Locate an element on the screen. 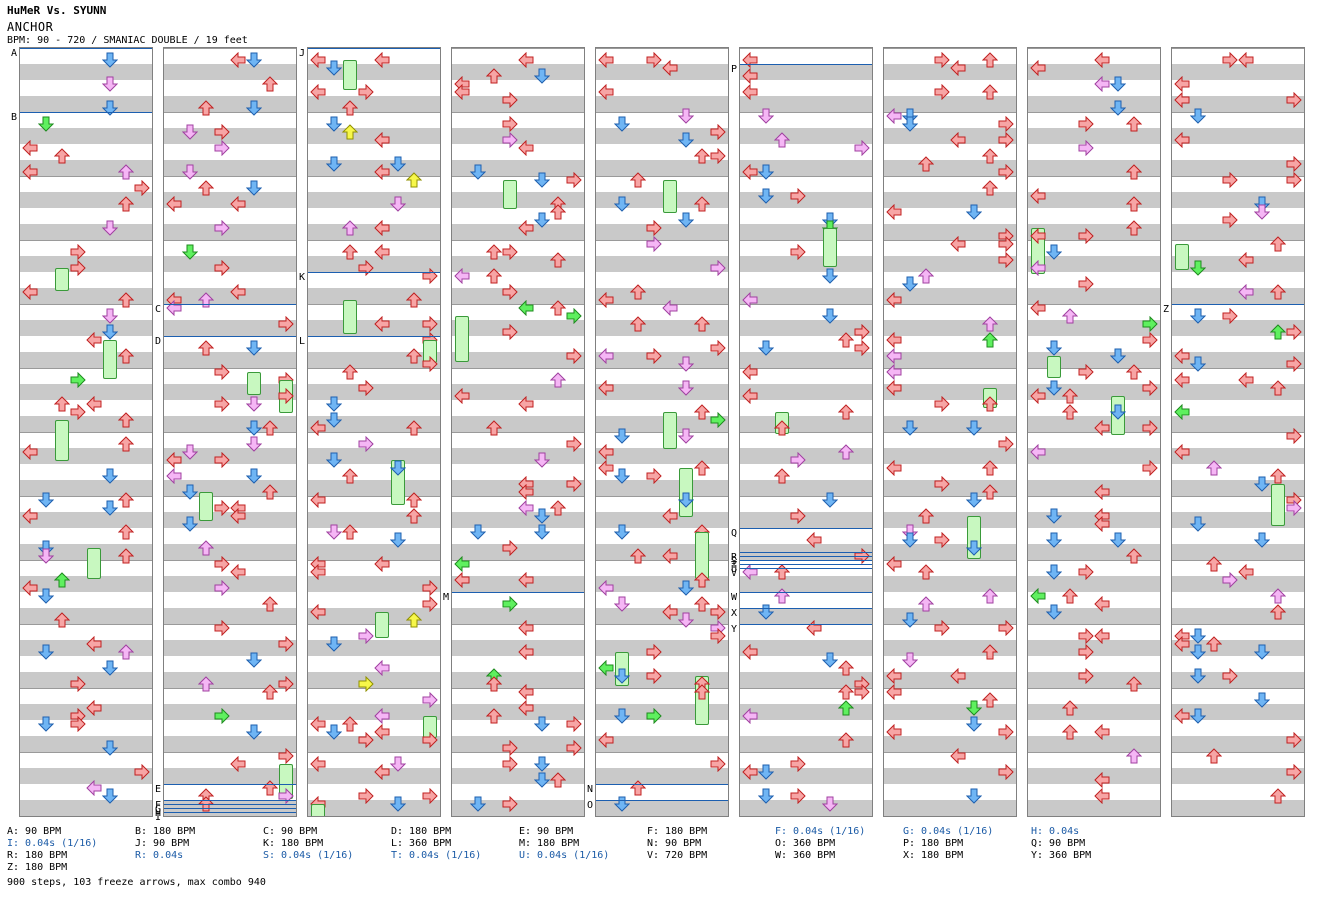  legend-entry: E: 90 BPM is located at coordinates (546, 831).